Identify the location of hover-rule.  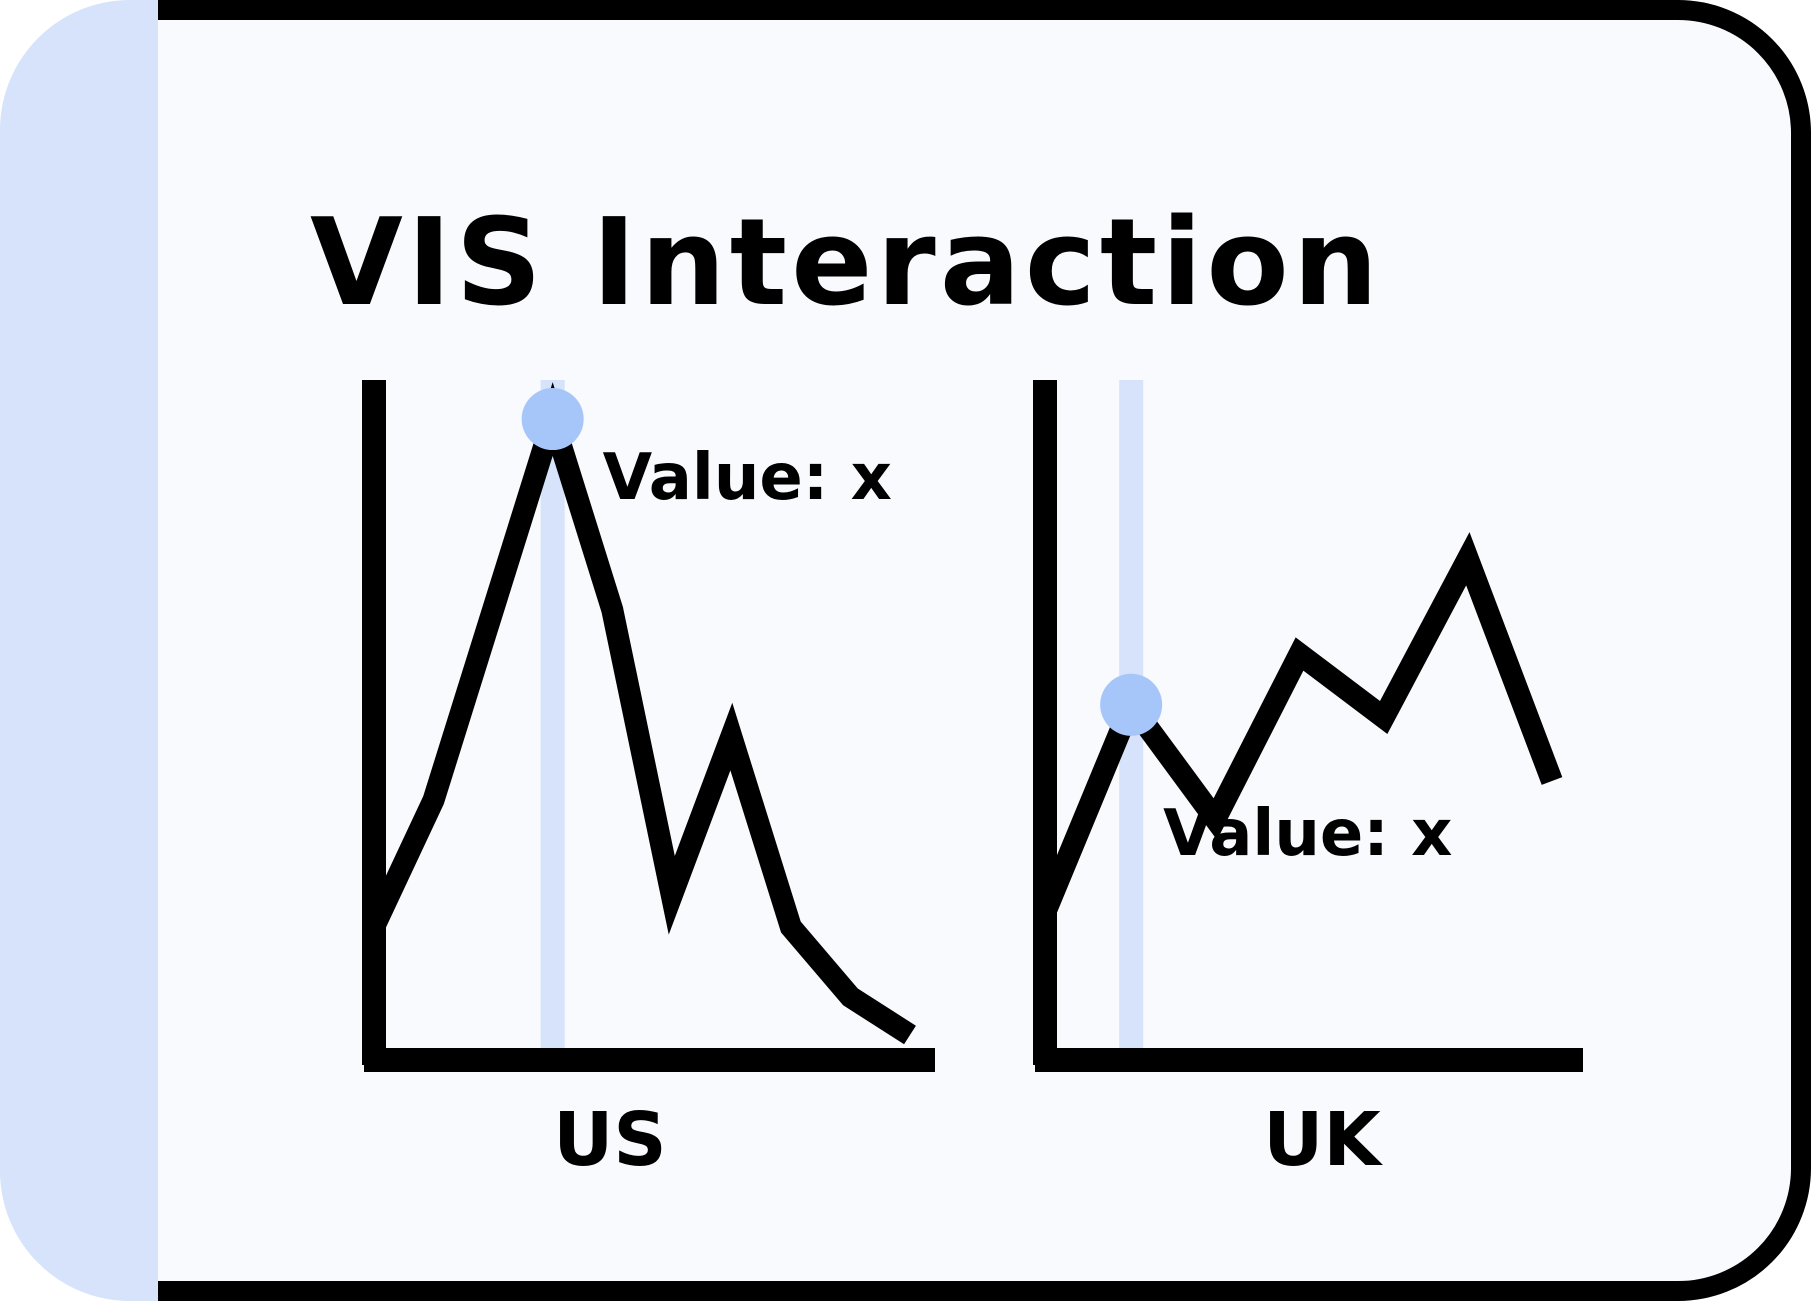
(552, 715).